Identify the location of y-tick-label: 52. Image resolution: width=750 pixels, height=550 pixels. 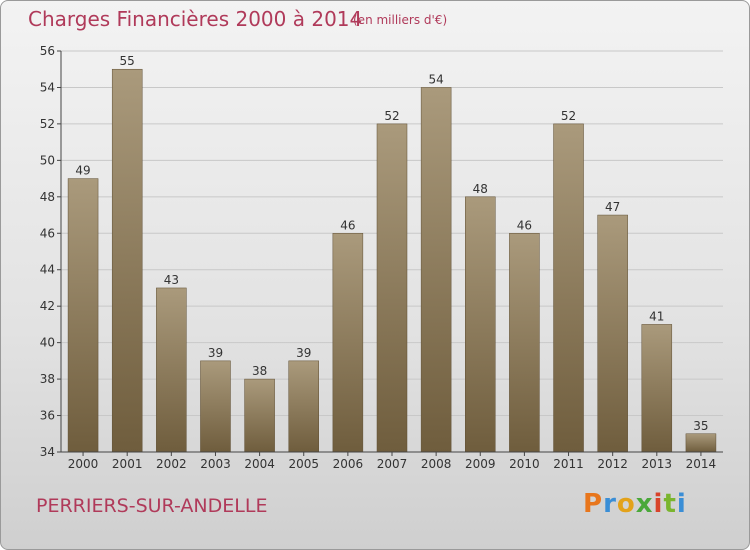
(47, 124).